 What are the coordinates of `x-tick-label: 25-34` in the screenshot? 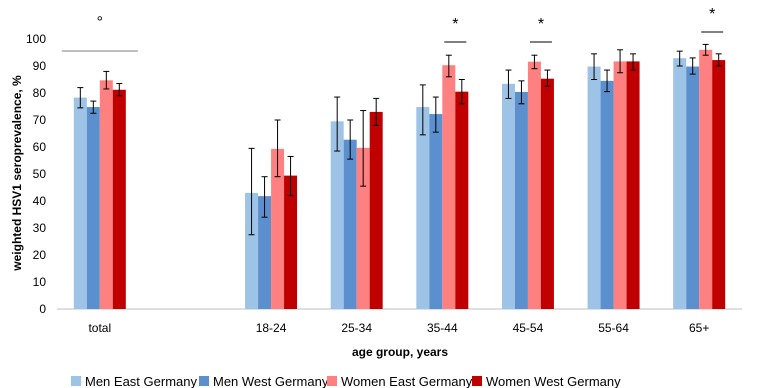 It's located at (356, 328).